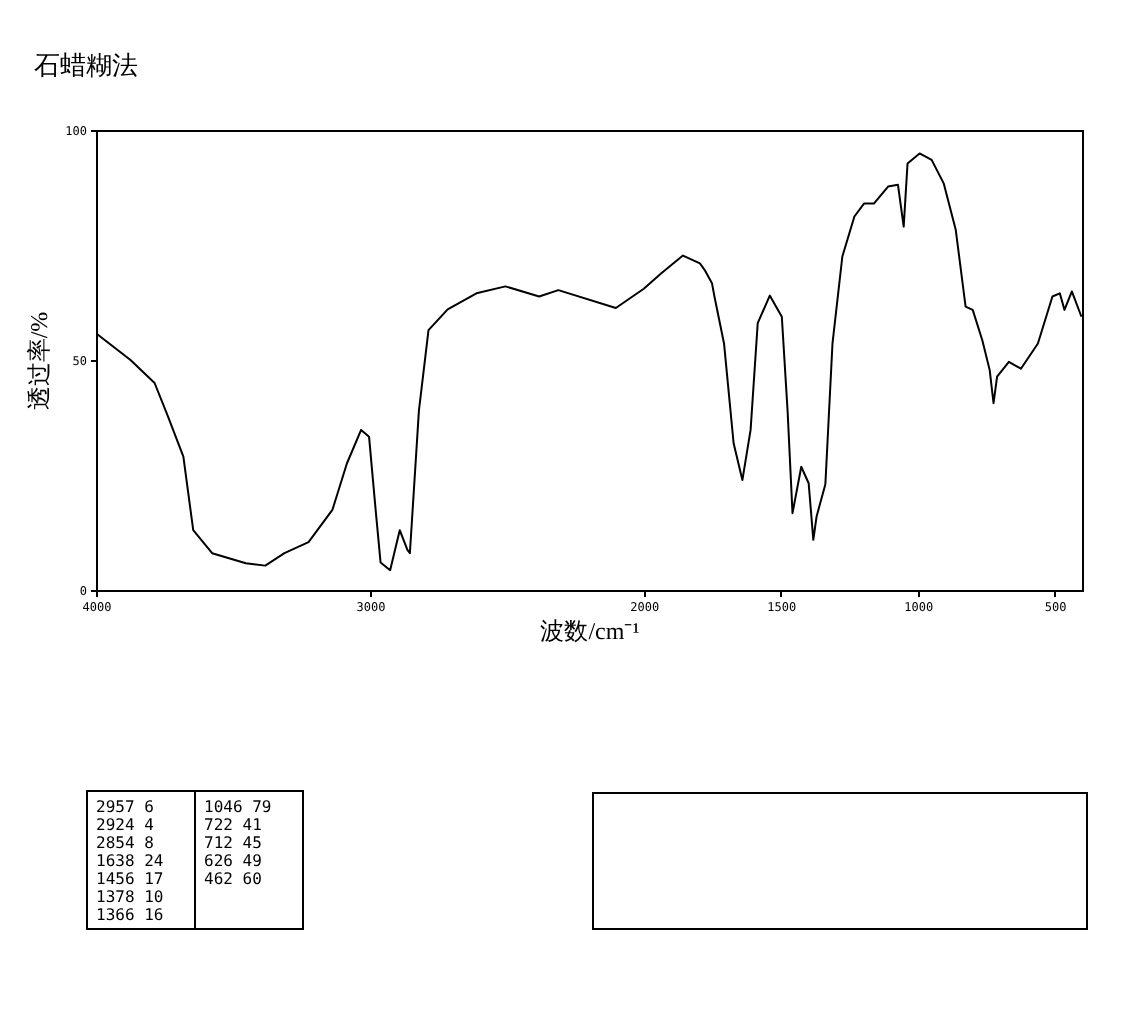 The height and width of the screenshot is (1018, 1140). What do you see at coordinates (130, 915) in the screenshot?
I see `text: 1366 16` at bounding box center [130, 915].